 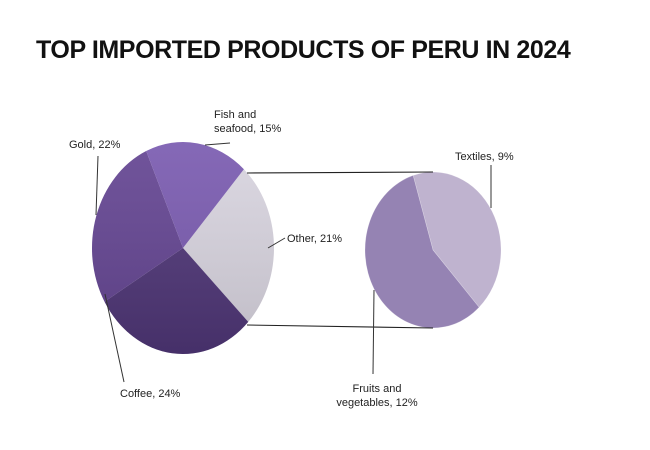 What do you see at coordinates (484, 157) in the screenshot?
I see `data-label-textiles: Textiles, 9%` at bounding box center [484, 157].